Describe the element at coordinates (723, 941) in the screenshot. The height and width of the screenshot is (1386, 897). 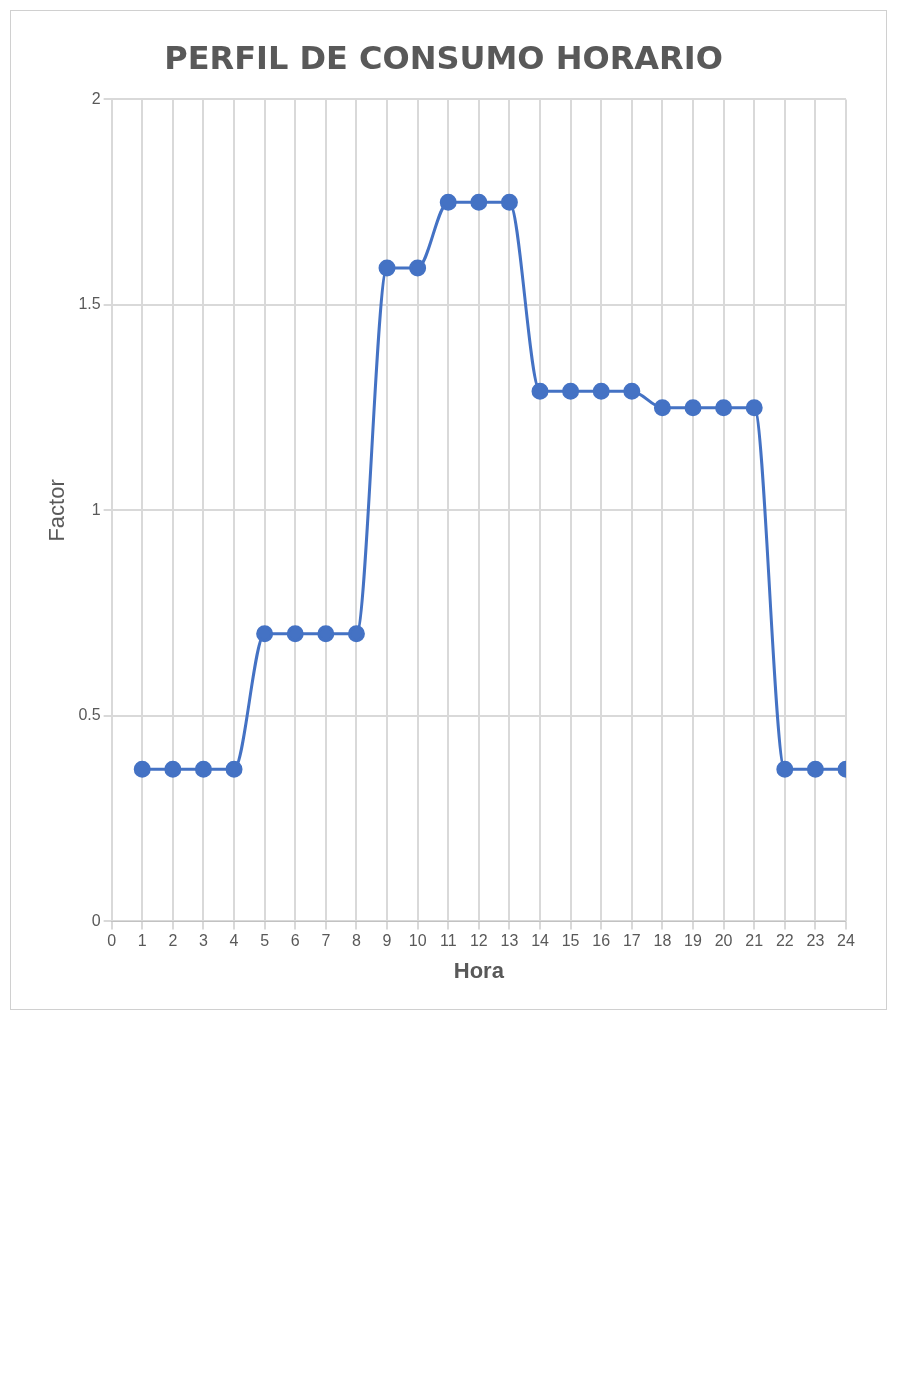
I see `x-tick-label: 20` at that location.